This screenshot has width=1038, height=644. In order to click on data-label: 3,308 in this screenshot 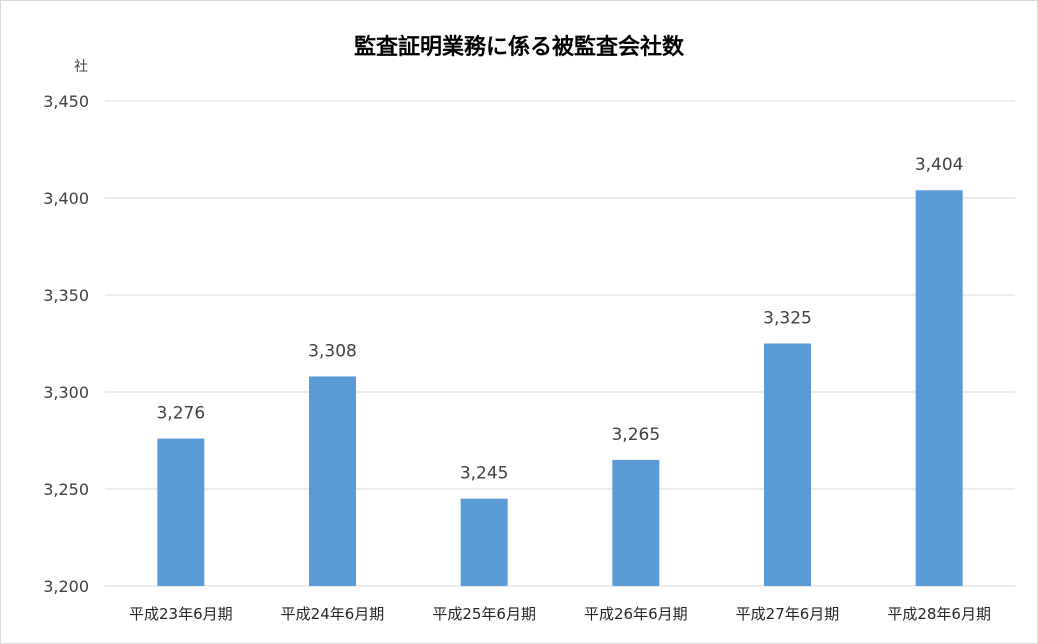, I will do `click(332, 351)`.